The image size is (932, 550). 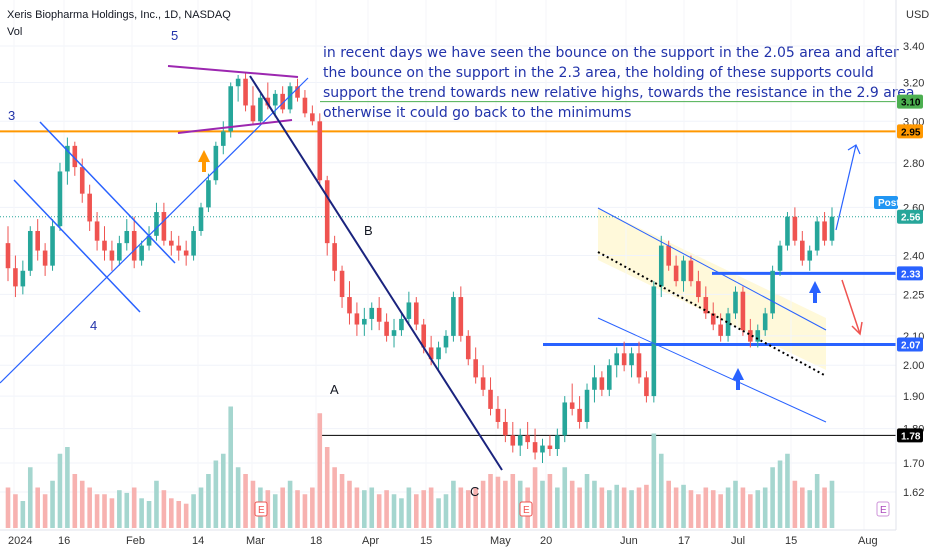 I want to click on x-tick-label: 20, so click(x=546, y=541).